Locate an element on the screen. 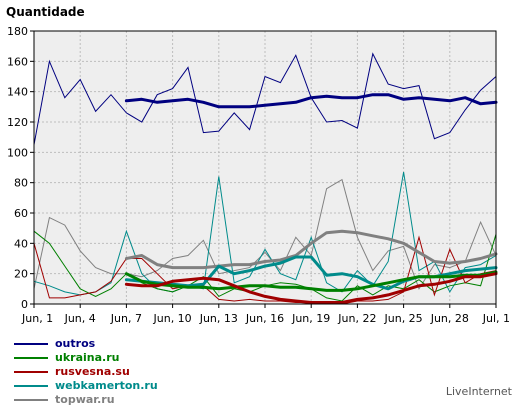 This screenshot has height=407, width=520. y-ticks: 0 20 40 60 80 100 120 140 160 180 is located at coordinates (20, 168).